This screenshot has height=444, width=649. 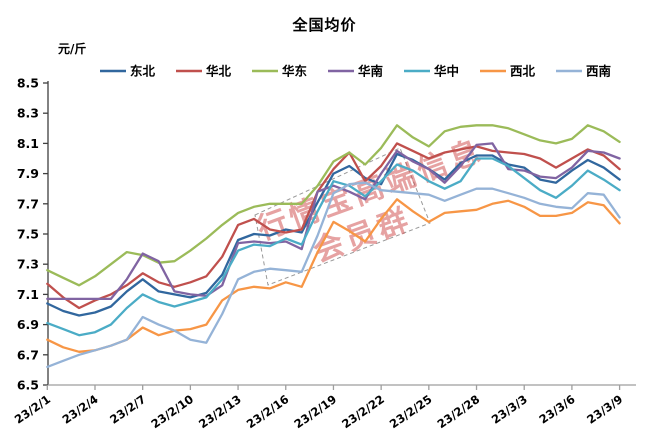 I want to click on dashed-annotation-box, so click(x=342, y=216).